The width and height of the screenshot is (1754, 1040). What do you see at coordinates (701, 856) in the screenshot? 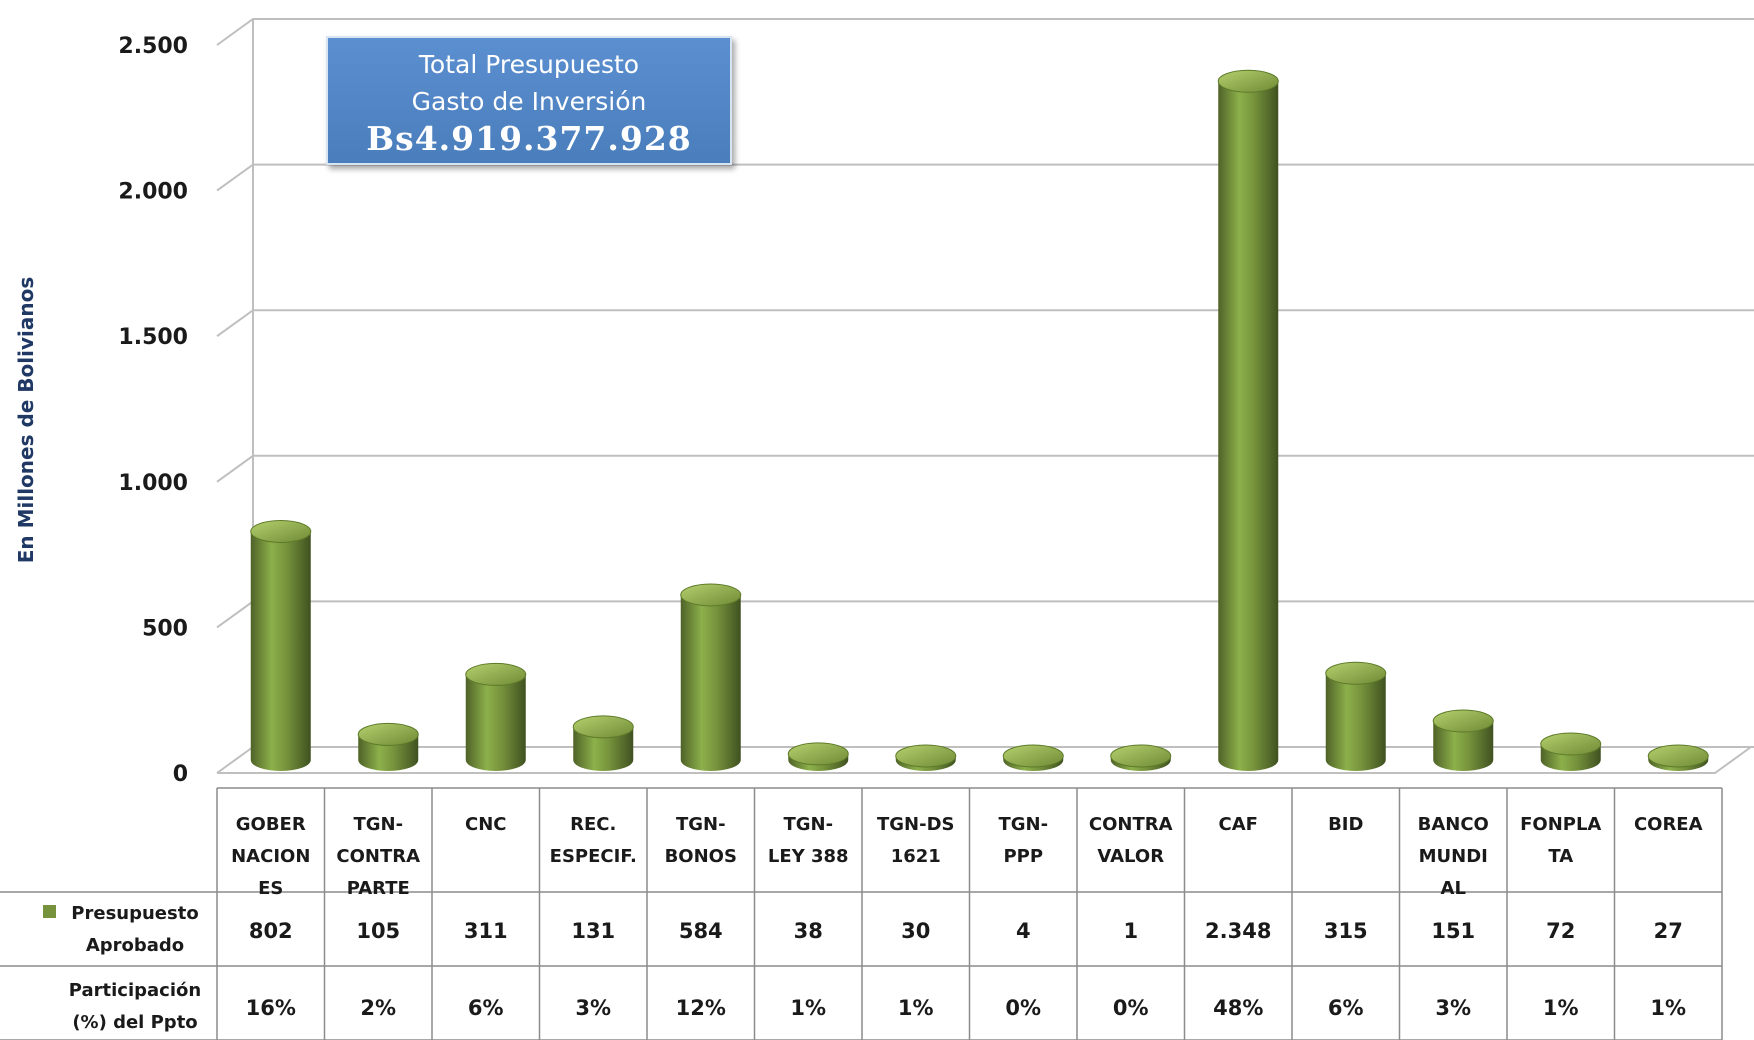
I see `x-category-label: BONOS` at bounding box center [701, 856].